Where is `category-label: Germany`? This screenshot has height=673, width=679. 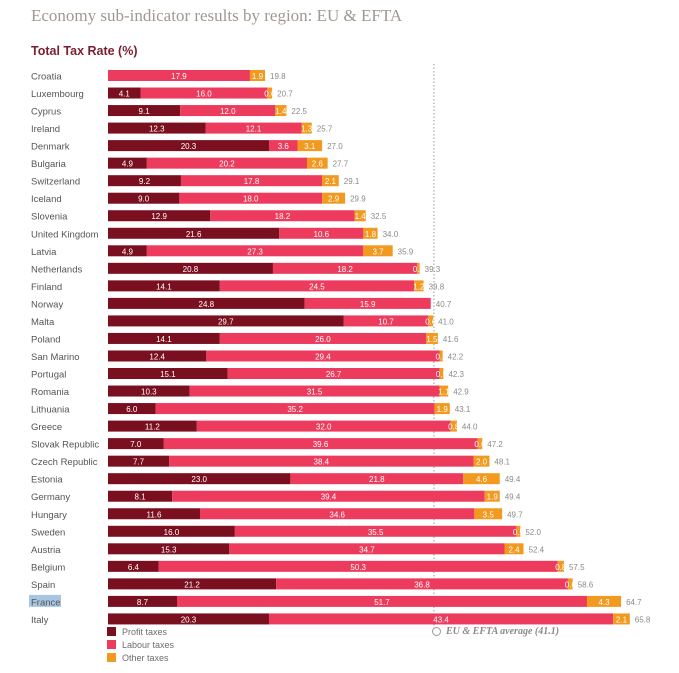
category-label: Germany is located at coordinates (50, 497).